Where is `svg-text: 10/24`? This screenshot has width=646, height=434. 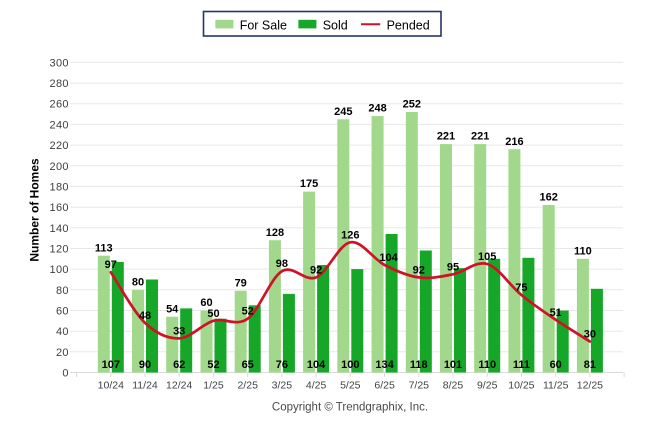 svg-text: 10/24 is located at coordinates (111, 385).